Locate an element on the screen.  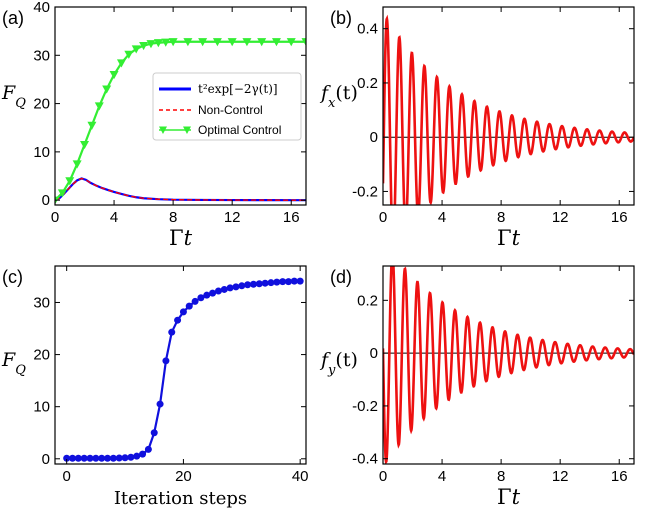
x-tick-label: 0 is located at coordinates (383, 217).